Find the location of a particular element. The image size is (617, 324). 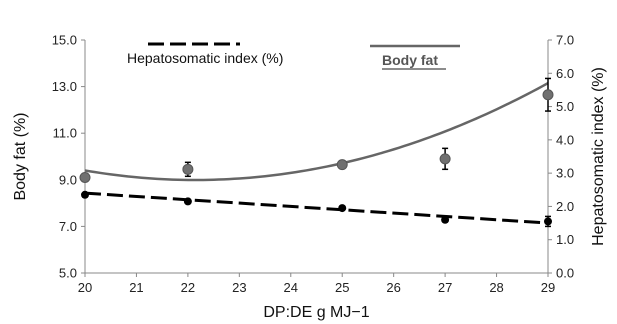

y-right-tick-label: 0.0 is located at coordinates (565, 273).